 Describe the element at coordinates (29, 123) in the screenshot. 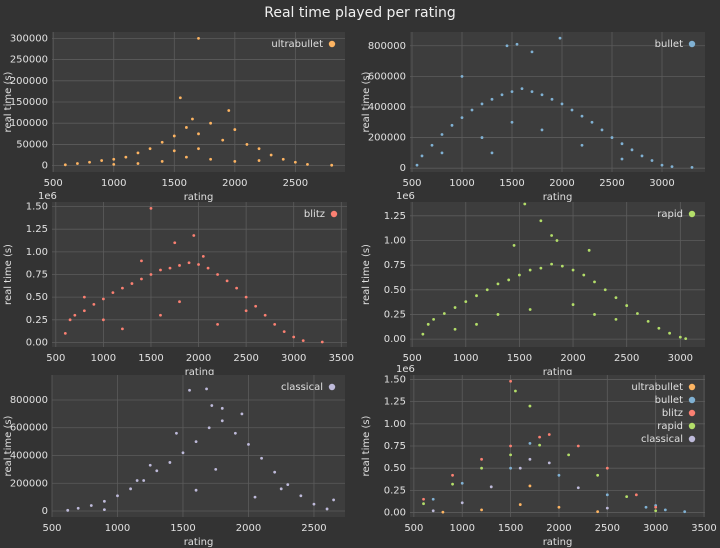

I see `y-tick-label: 100000` at that location.